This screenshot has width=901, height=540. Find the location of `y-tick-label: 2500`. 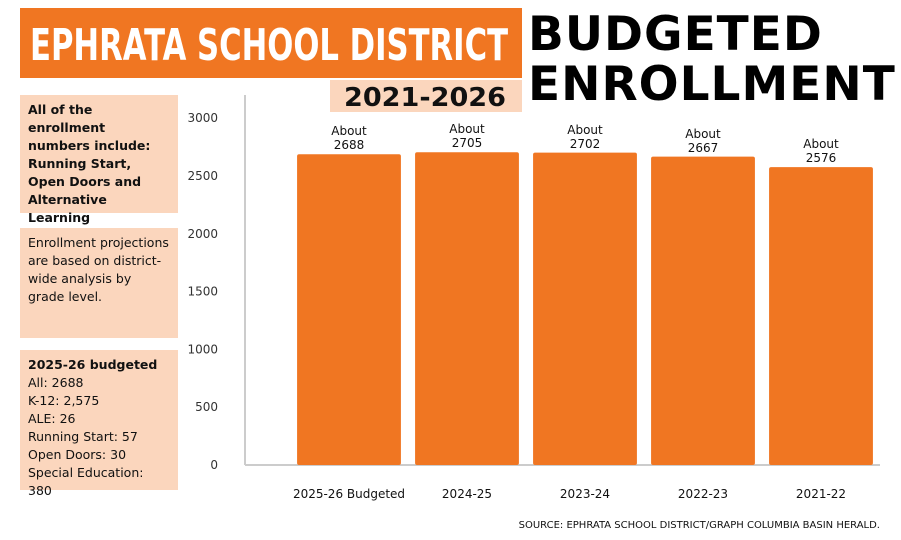

y-tick-label: 2500 is located at coordinates (202, 176).